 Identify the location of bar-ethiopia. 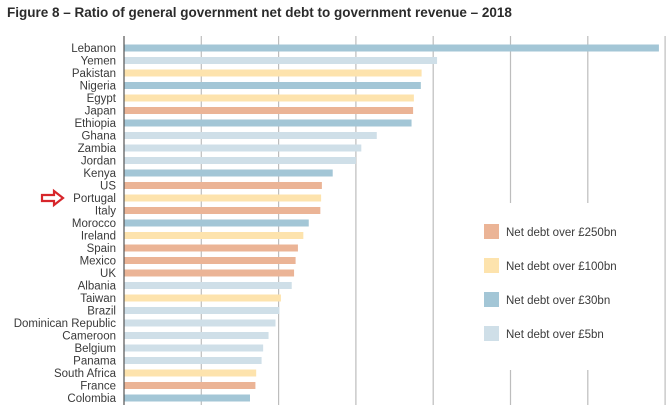
(268, 123).